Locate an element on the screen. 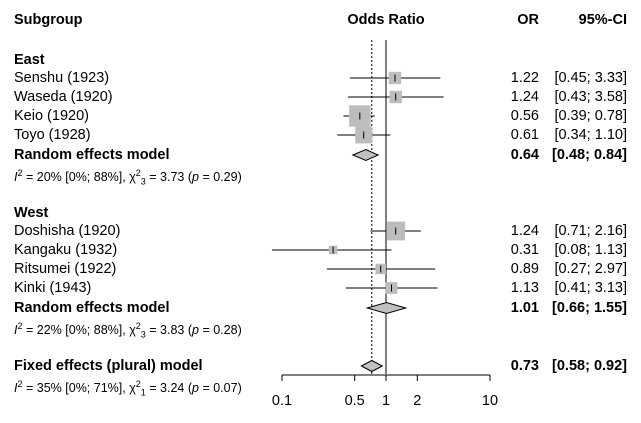 This screenshot has height=423, width=641. overall-model-label: Fixed effects (plural) model is located at coordinates (108, 366).